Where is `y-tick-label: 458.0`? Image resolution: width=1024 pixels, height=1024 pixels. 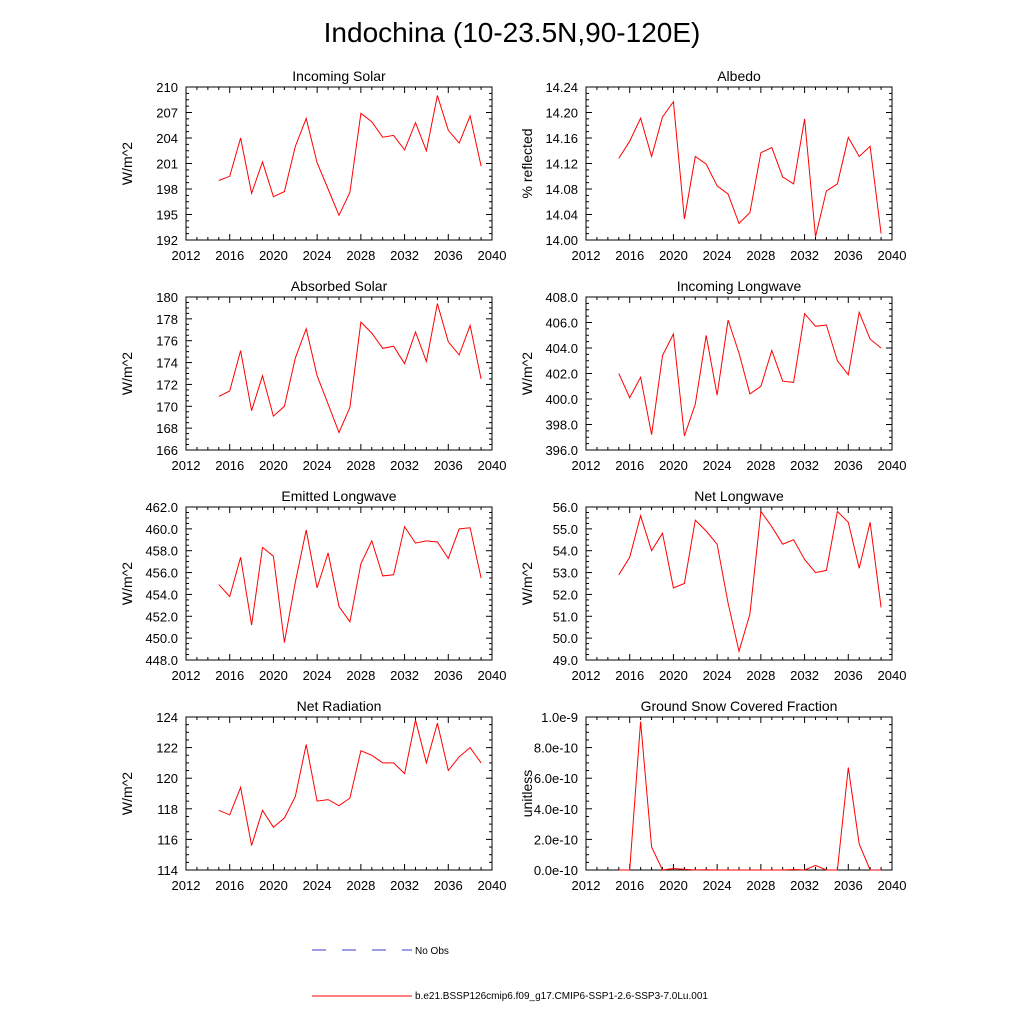 y-tick-label: 458.0 is located at coordinates (161, 551).